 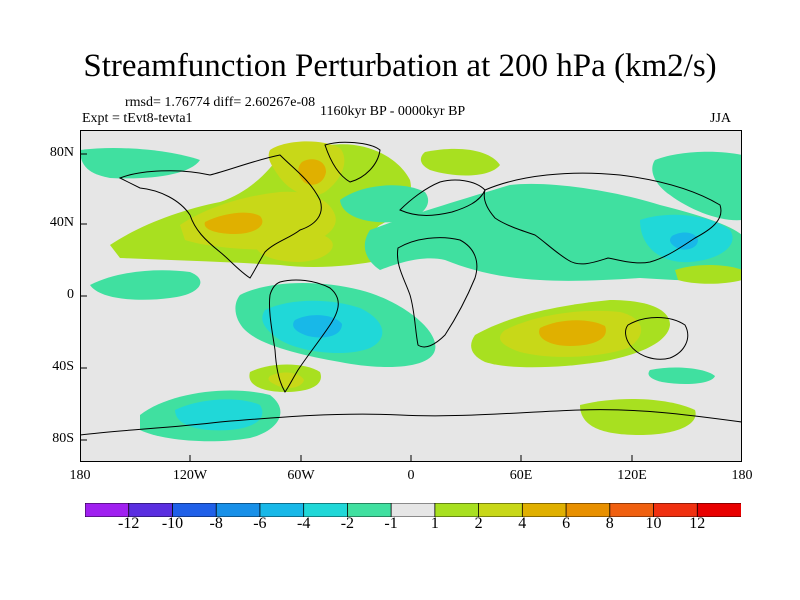 I want to click on contour-pos2-atlantic, so click(x=293, y=246).